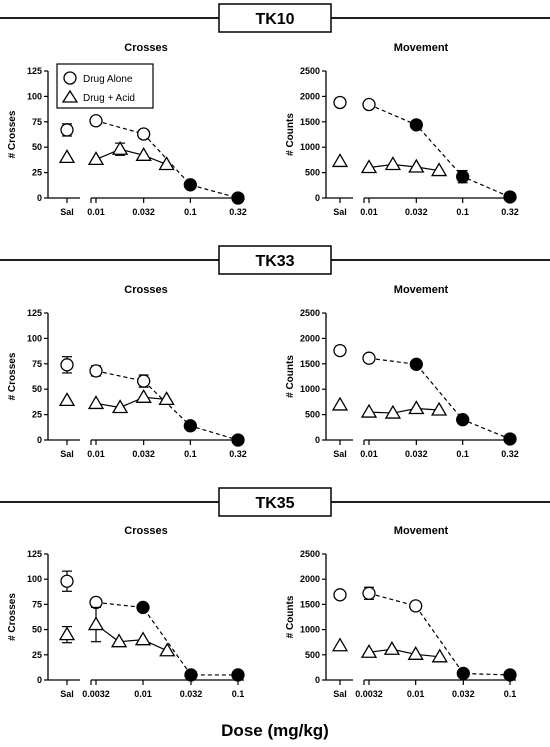 The image size is (550, 747). Describe the element at coordinates (109, 98) in the screenshot. I see `legend-label-drug-acid: Drug + Acid` at that location.